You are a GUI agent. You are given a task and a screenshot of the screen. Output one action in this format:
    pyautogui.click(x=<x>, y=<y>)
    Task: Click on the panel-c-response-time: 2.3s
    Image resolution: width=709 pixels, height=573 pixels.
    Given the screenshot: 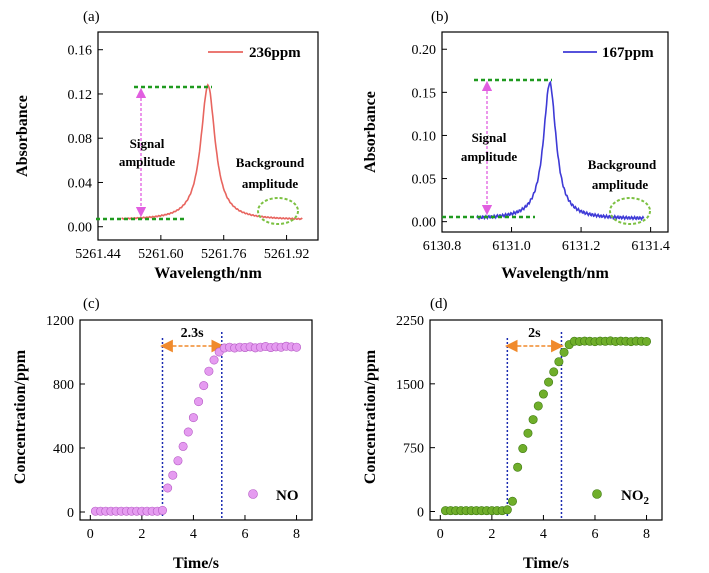 What is the action you would take?
    pyautogui.click(x=193, y=333)
    